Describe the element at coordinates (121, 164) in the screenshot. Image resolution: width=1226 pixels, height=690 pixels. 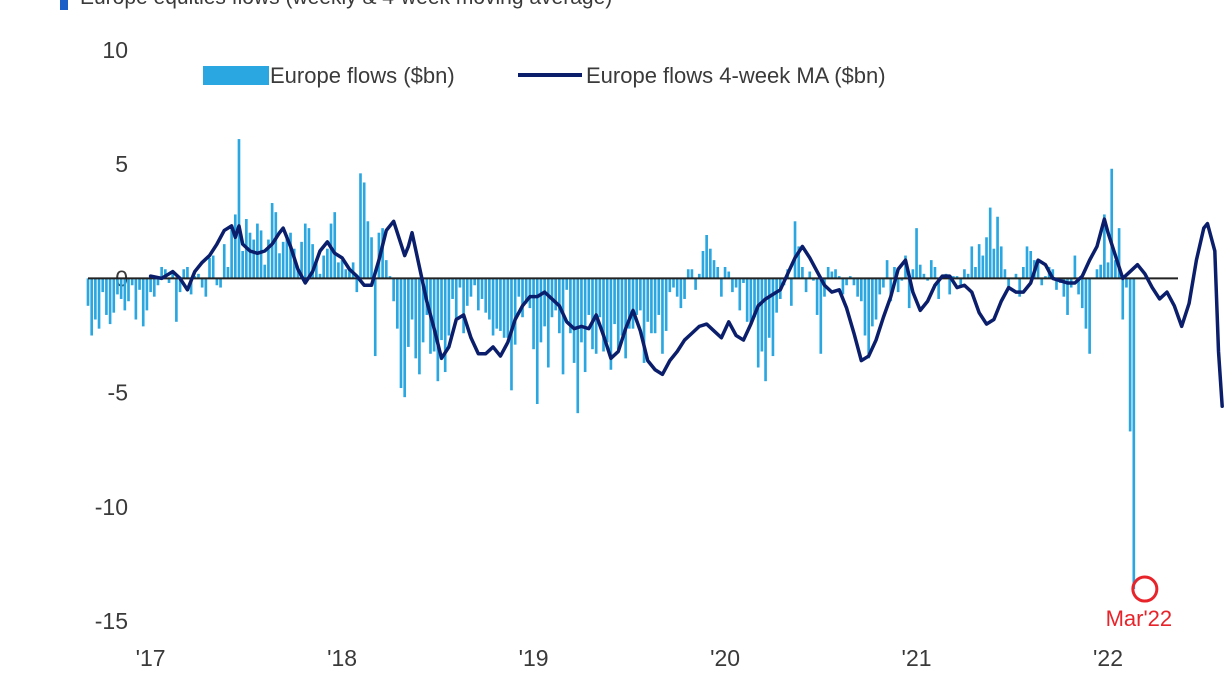
I see `y-tick-label: 5` at that location.